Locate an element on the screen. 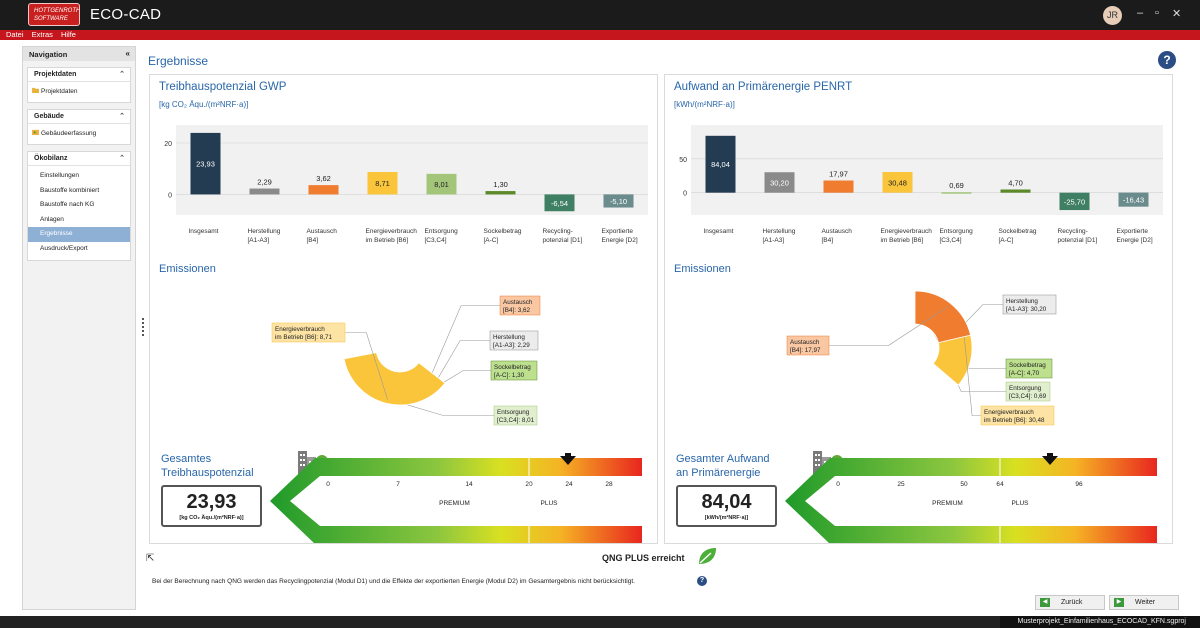 The height and width of the screenshot is (628, 1200). scale-label-premium: PREMIUM is located at coordinates (454, 503).